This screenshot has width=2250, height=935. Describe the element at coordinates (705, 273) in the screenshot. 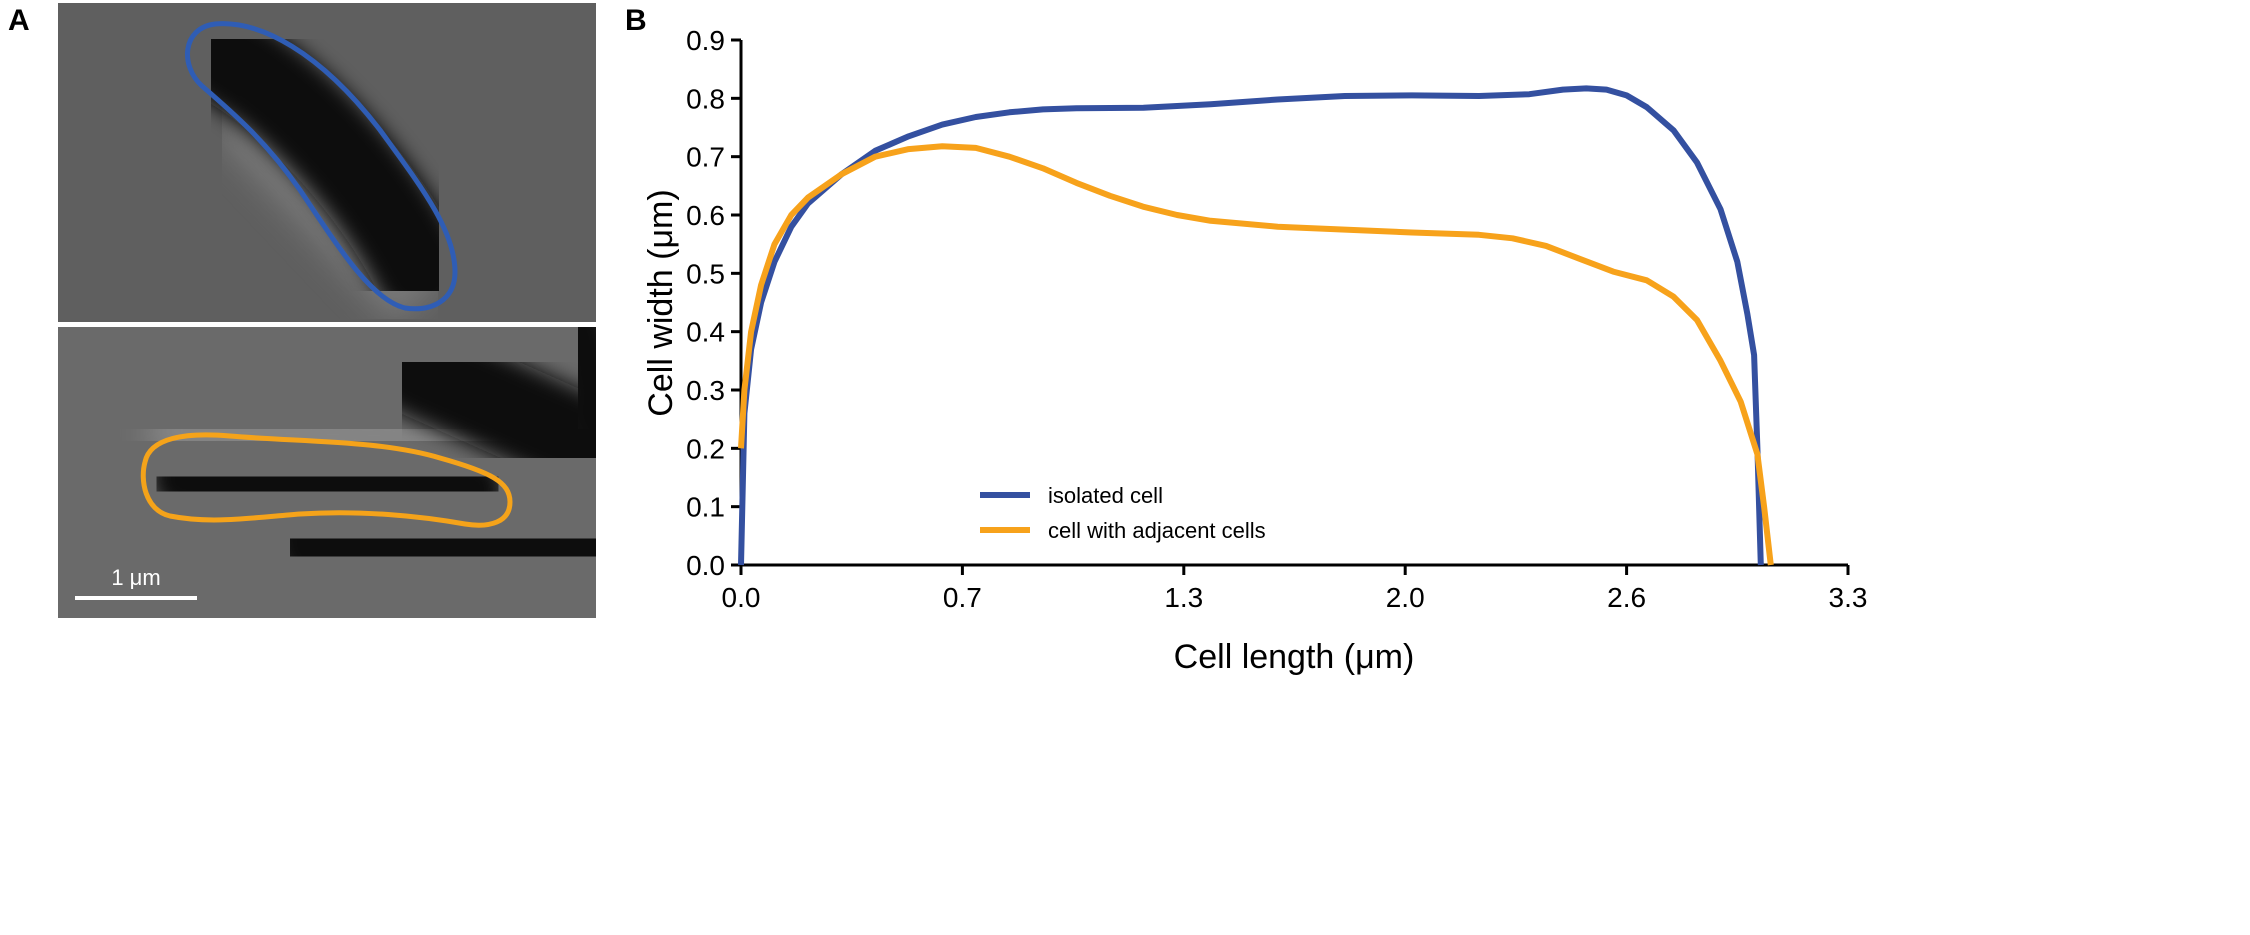

I see `y-tick-label: 0.5` at that location.